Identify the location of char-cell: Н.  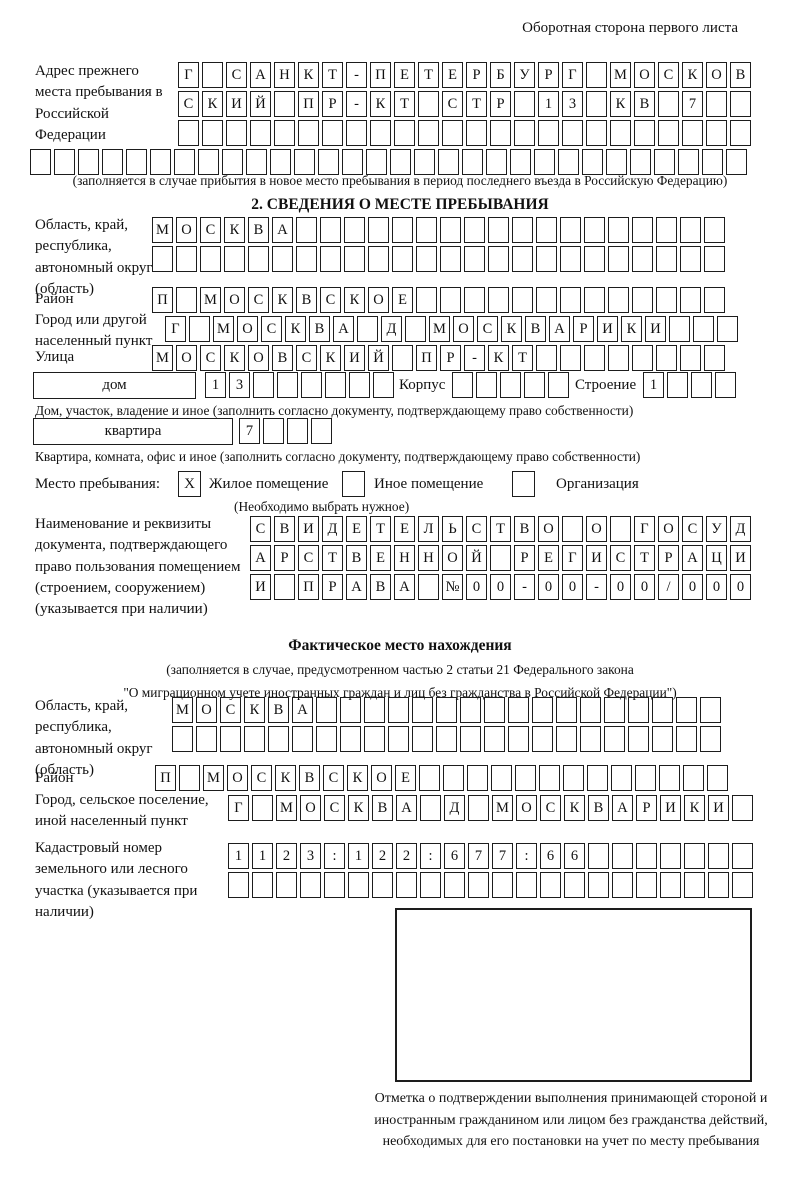
(284, 75).